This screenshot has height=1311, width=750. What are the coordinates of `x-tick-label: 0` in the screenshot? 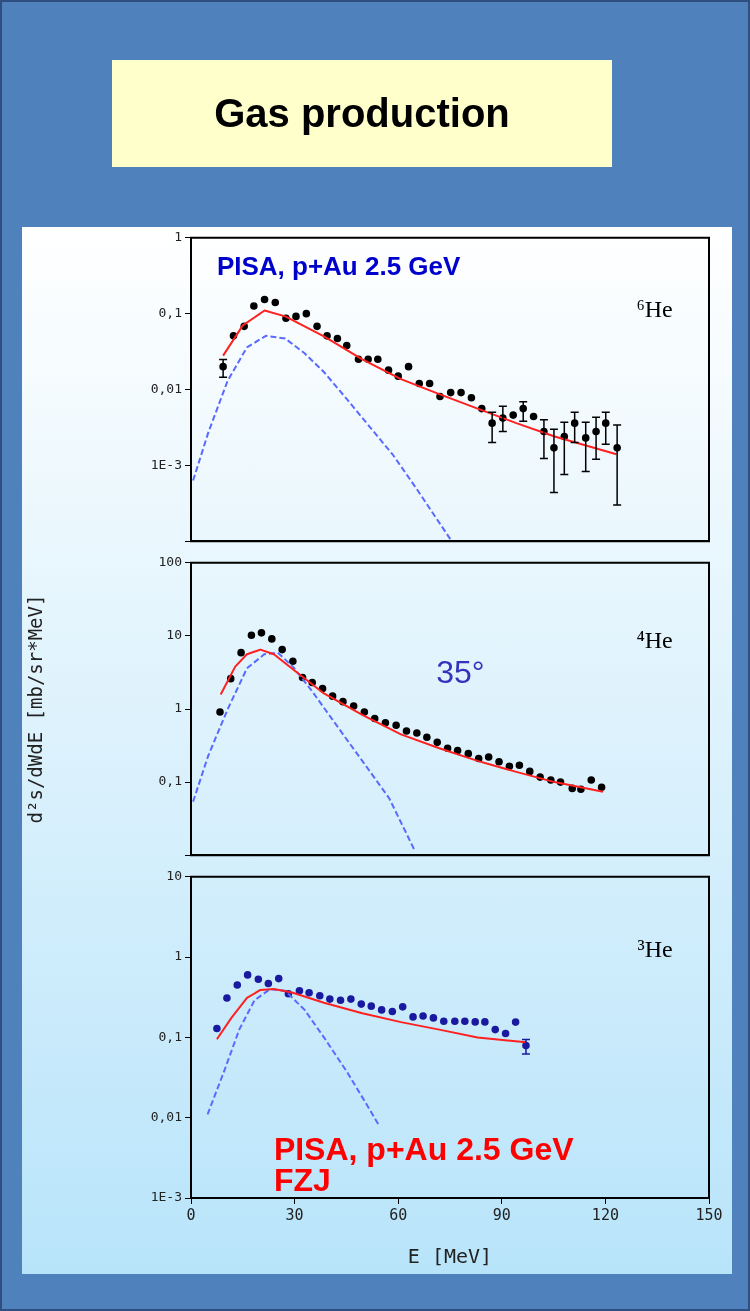 It's located at (191, 1214).